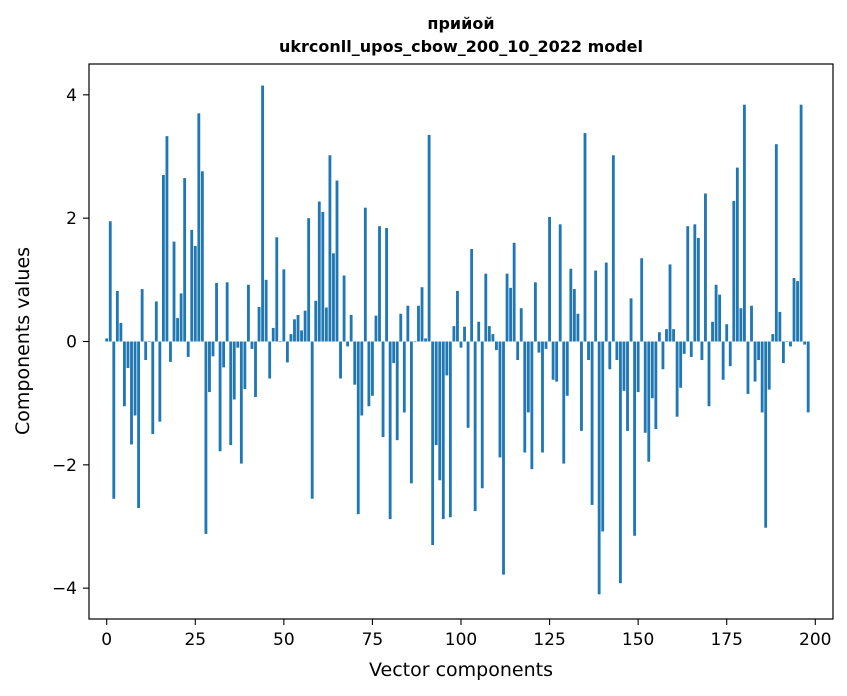 This screenshot has height=696, width=847. I want to click on x-tick-label: 75, so click(373, 640).